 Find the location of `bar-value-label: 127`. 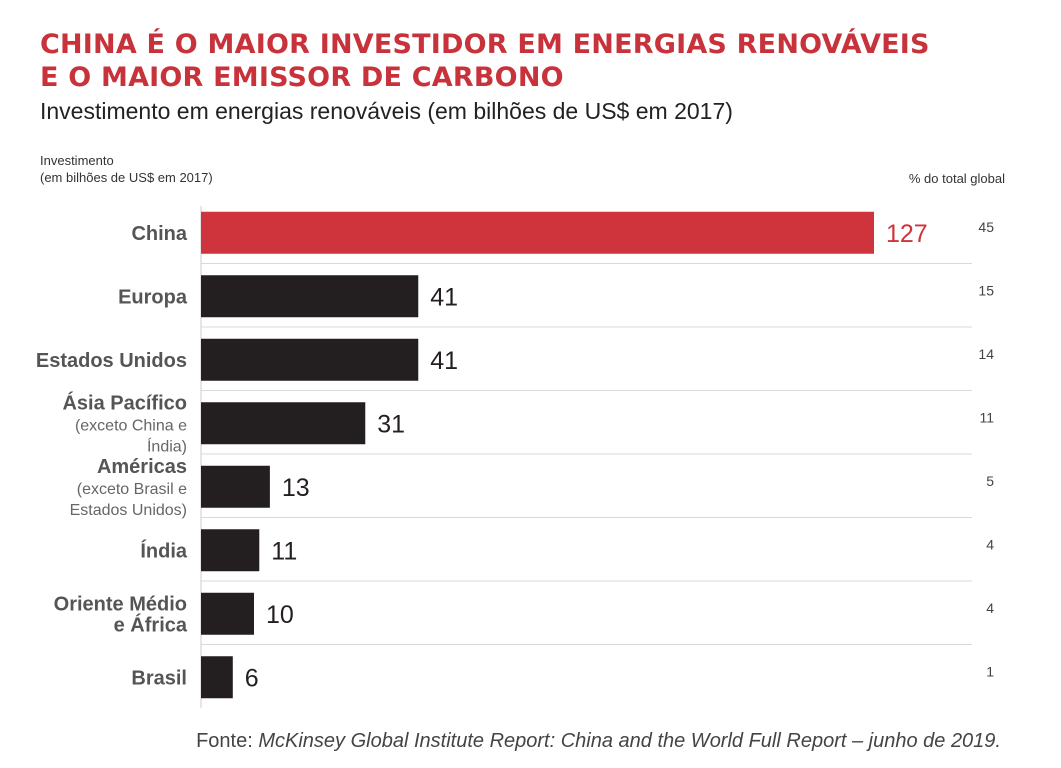

bar-value-label: 127 is located at coordinates (907, 234).